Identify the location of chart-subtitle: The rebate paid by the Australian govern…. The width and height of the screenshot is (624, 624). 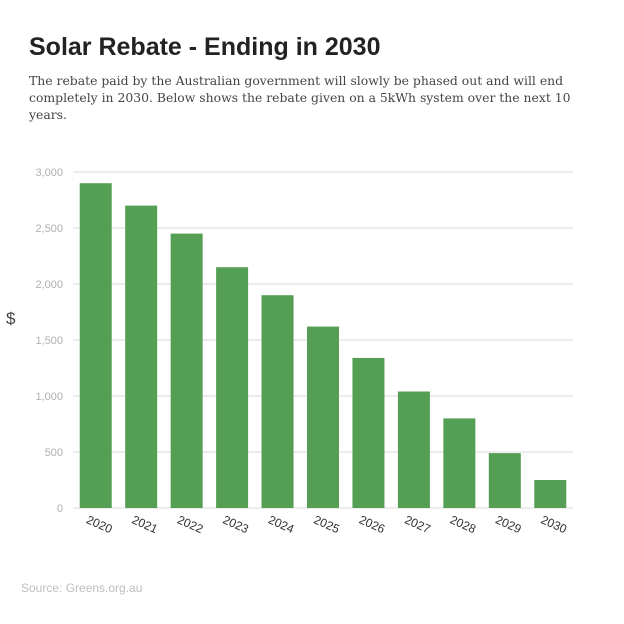
(300, 97).